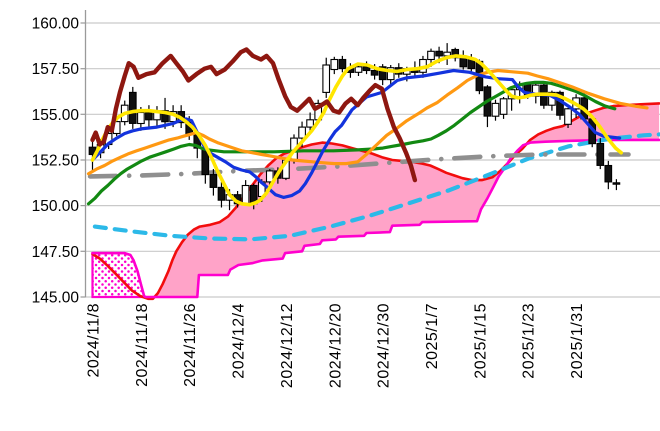  I want to click on gray-dashdot-line, so click(359, 165).